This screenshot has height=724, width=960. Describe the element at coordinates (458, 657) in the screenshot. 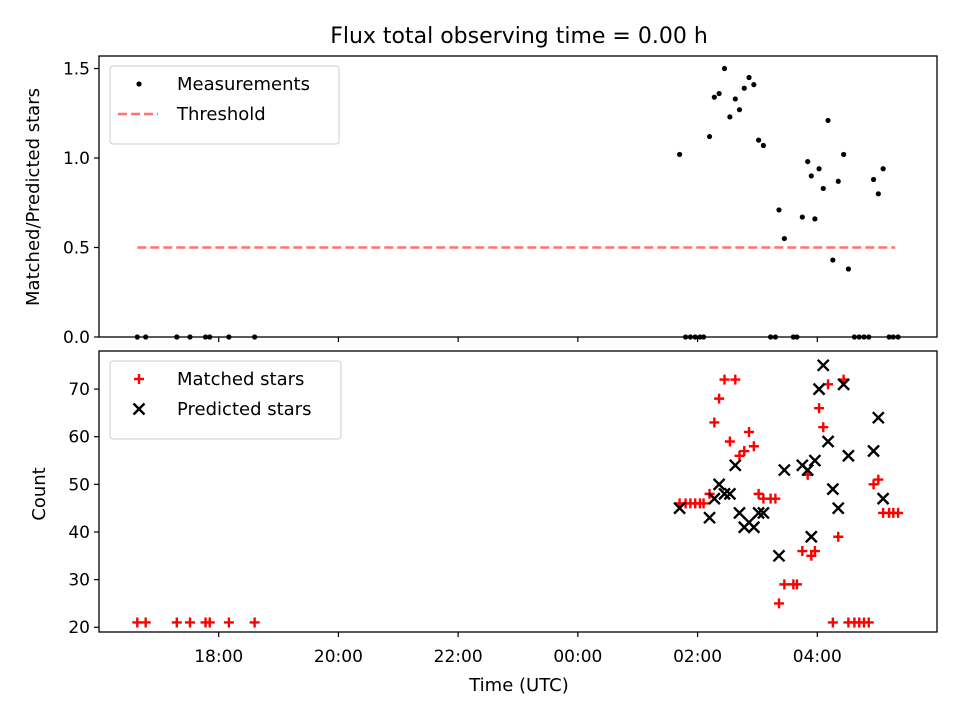

I see `x-tick-label: 22:00` at that location.